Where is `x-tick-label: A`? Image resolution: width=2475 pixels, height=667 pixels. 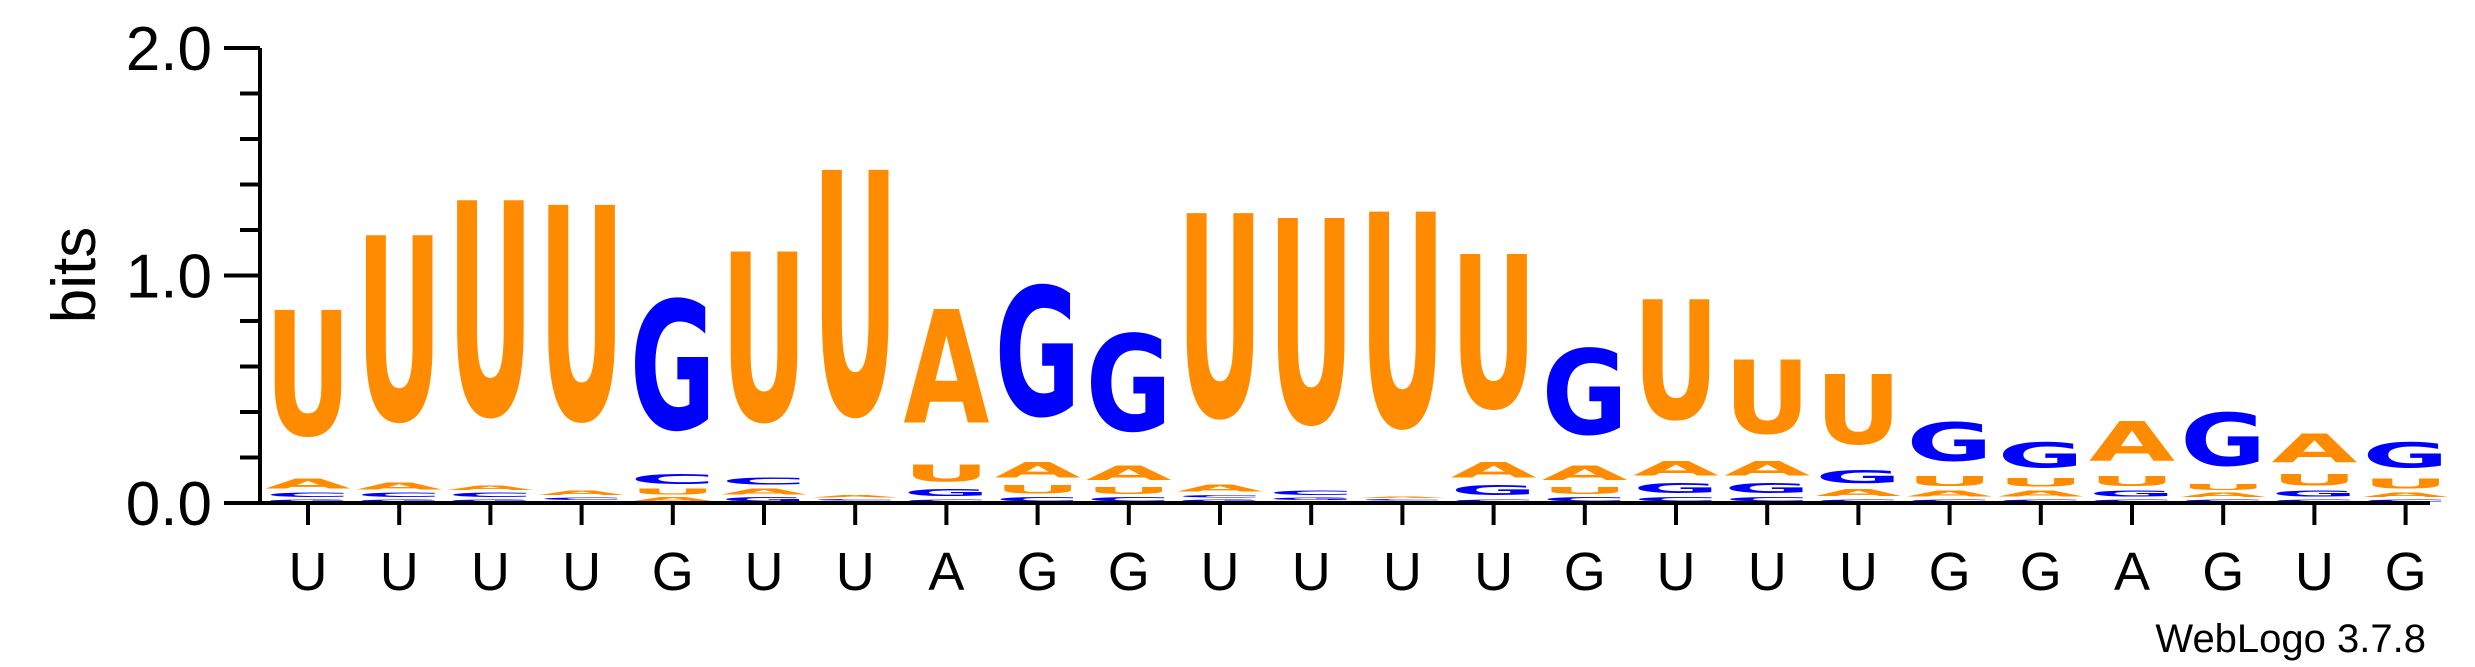
x-tick-label: A is located at coordinates (946, 572).